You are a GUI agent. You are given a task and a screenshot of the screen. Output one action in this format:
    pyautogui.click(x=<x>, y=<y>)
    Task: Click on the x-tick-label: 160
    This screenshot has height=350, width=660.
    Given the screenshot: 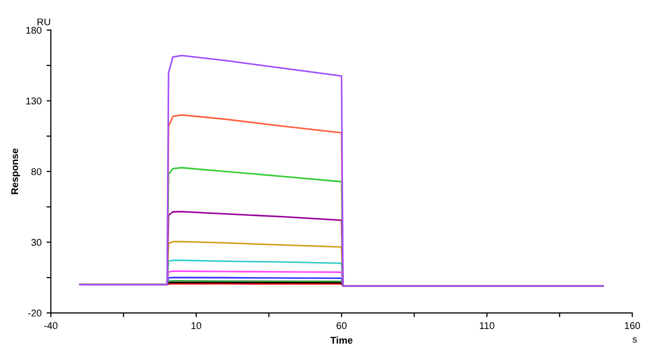 What is the action you would take?
    pyautogui.click(x=632, y=326)
    